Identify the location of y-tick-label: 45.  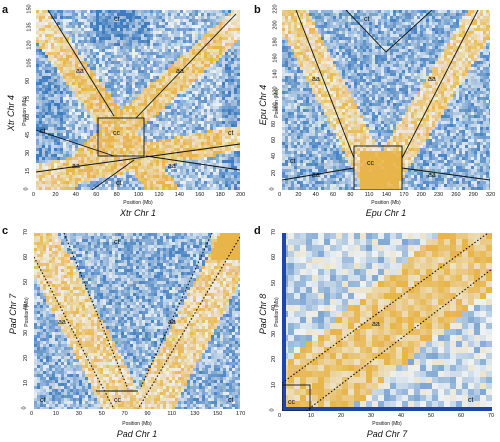
(28, 135).